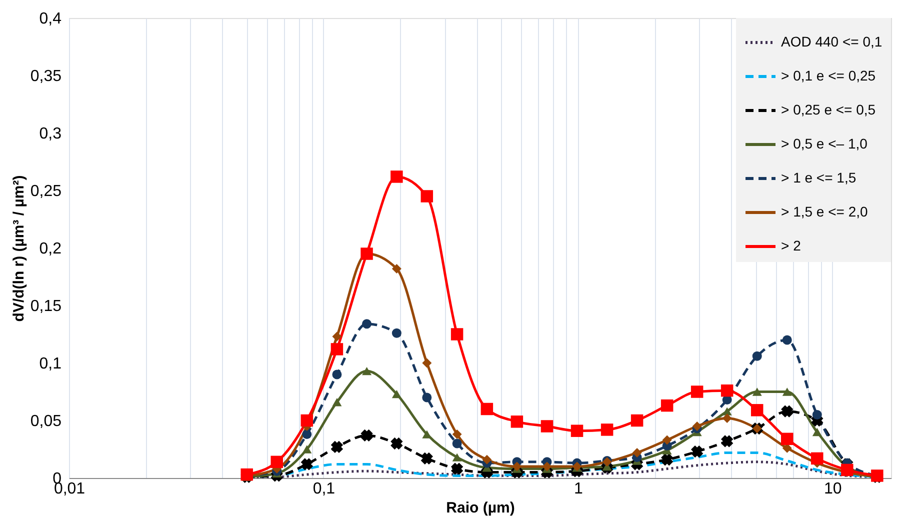 This screenshot has height=525, width=901. What do you see at coordinates (324, 489) in the screenshot?
I see `x-tick-label: 0,1` at bounding box center [324, 489].